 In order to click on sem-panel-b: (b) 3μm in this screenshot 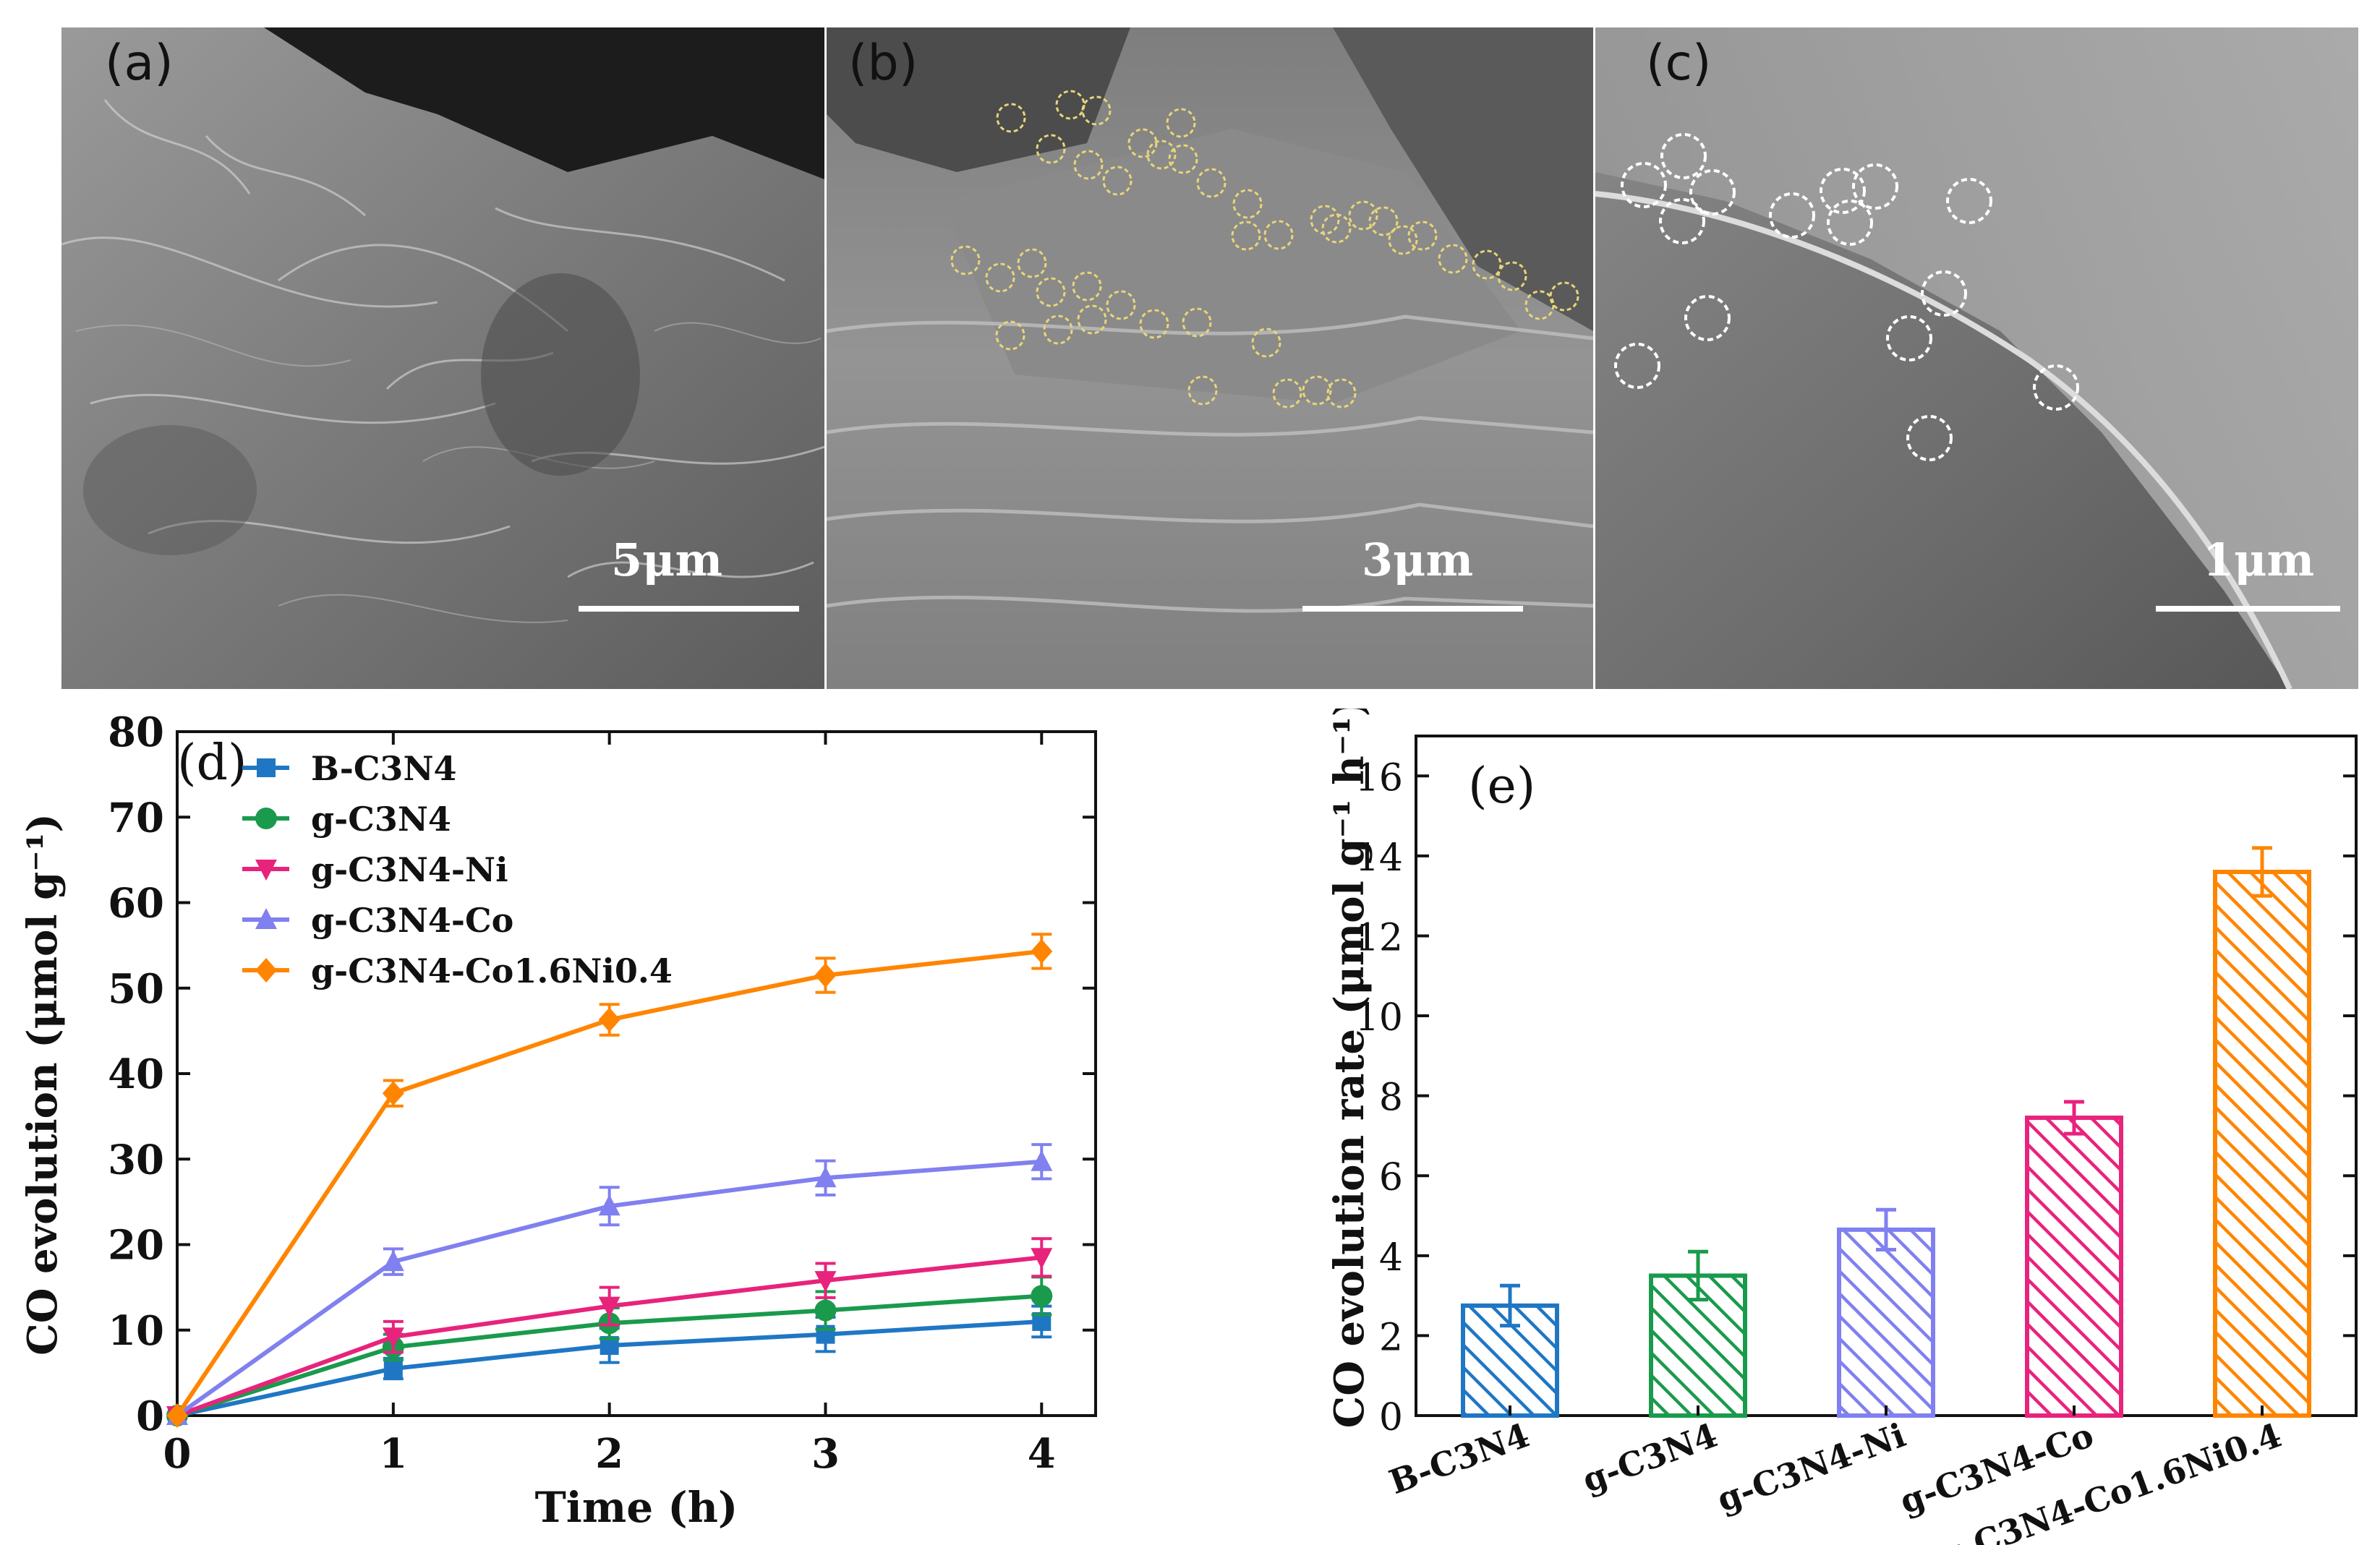, I will do `click(1210, 358)`.